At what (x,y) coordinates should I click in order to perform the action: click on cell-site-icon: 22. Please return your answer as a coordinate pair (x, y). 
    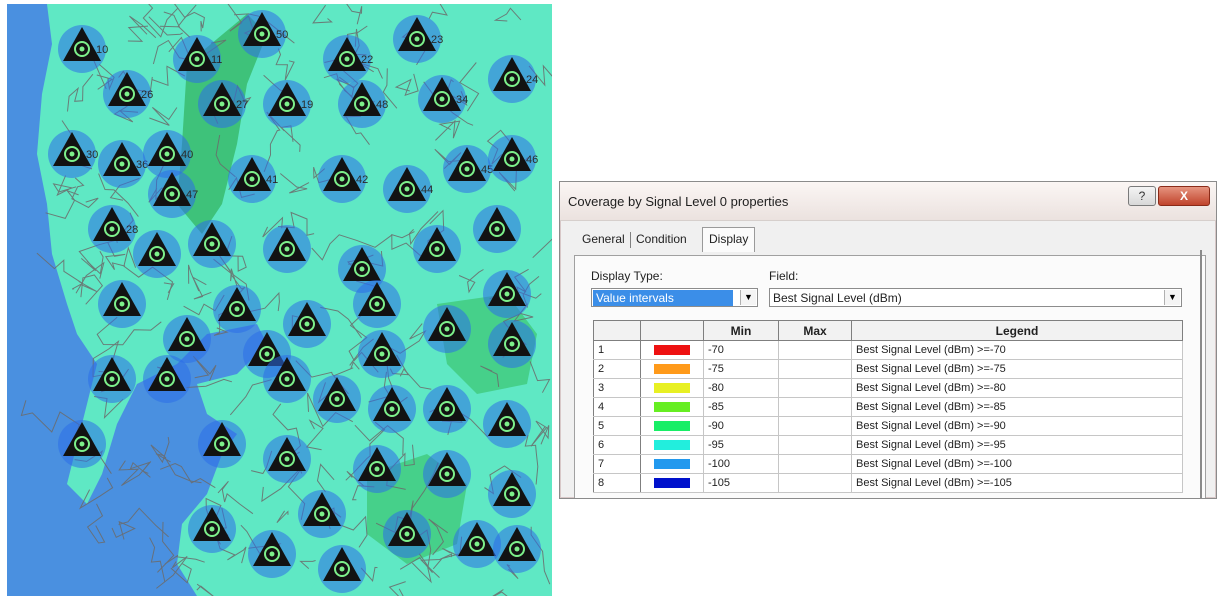
    Looking at the image, I should click on (348, 59).